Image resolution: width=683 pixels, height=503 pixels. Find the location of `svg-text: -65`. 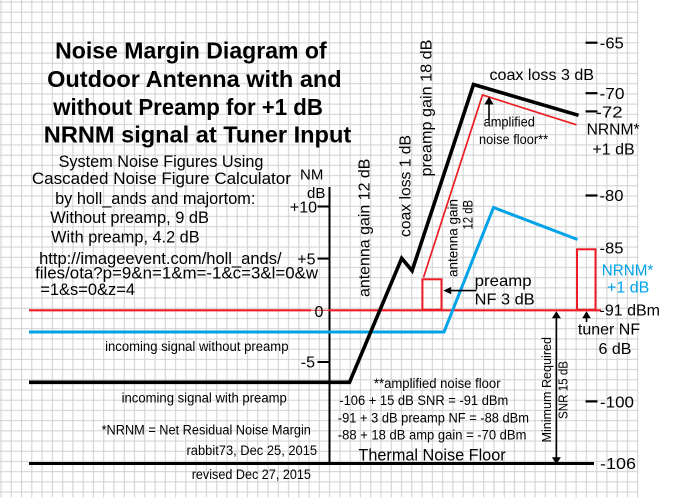

svg-text: -65 is located at coordinates (612, 44).